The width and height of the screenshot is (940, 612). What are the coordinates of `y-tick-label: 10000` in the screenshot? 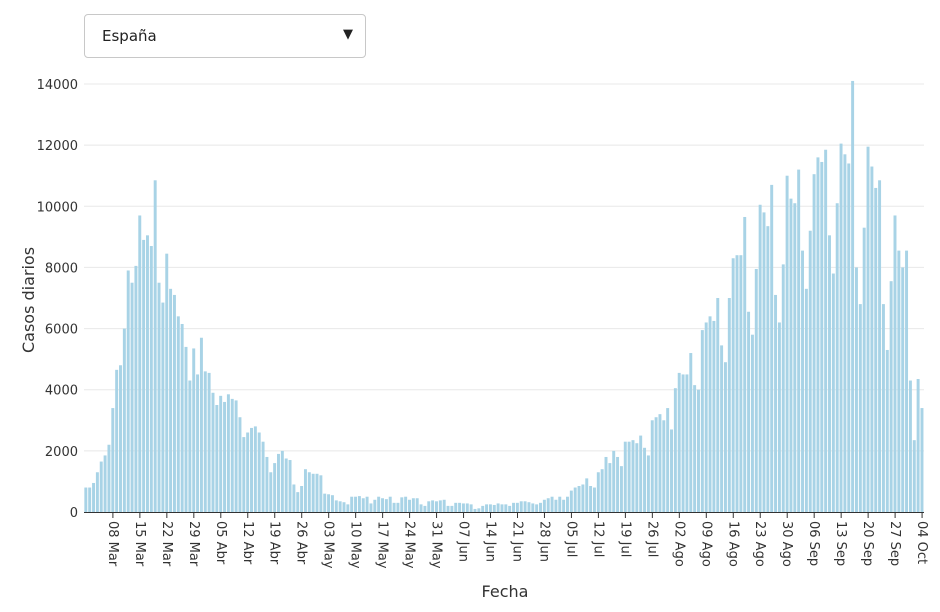 It's located at (57, 207).